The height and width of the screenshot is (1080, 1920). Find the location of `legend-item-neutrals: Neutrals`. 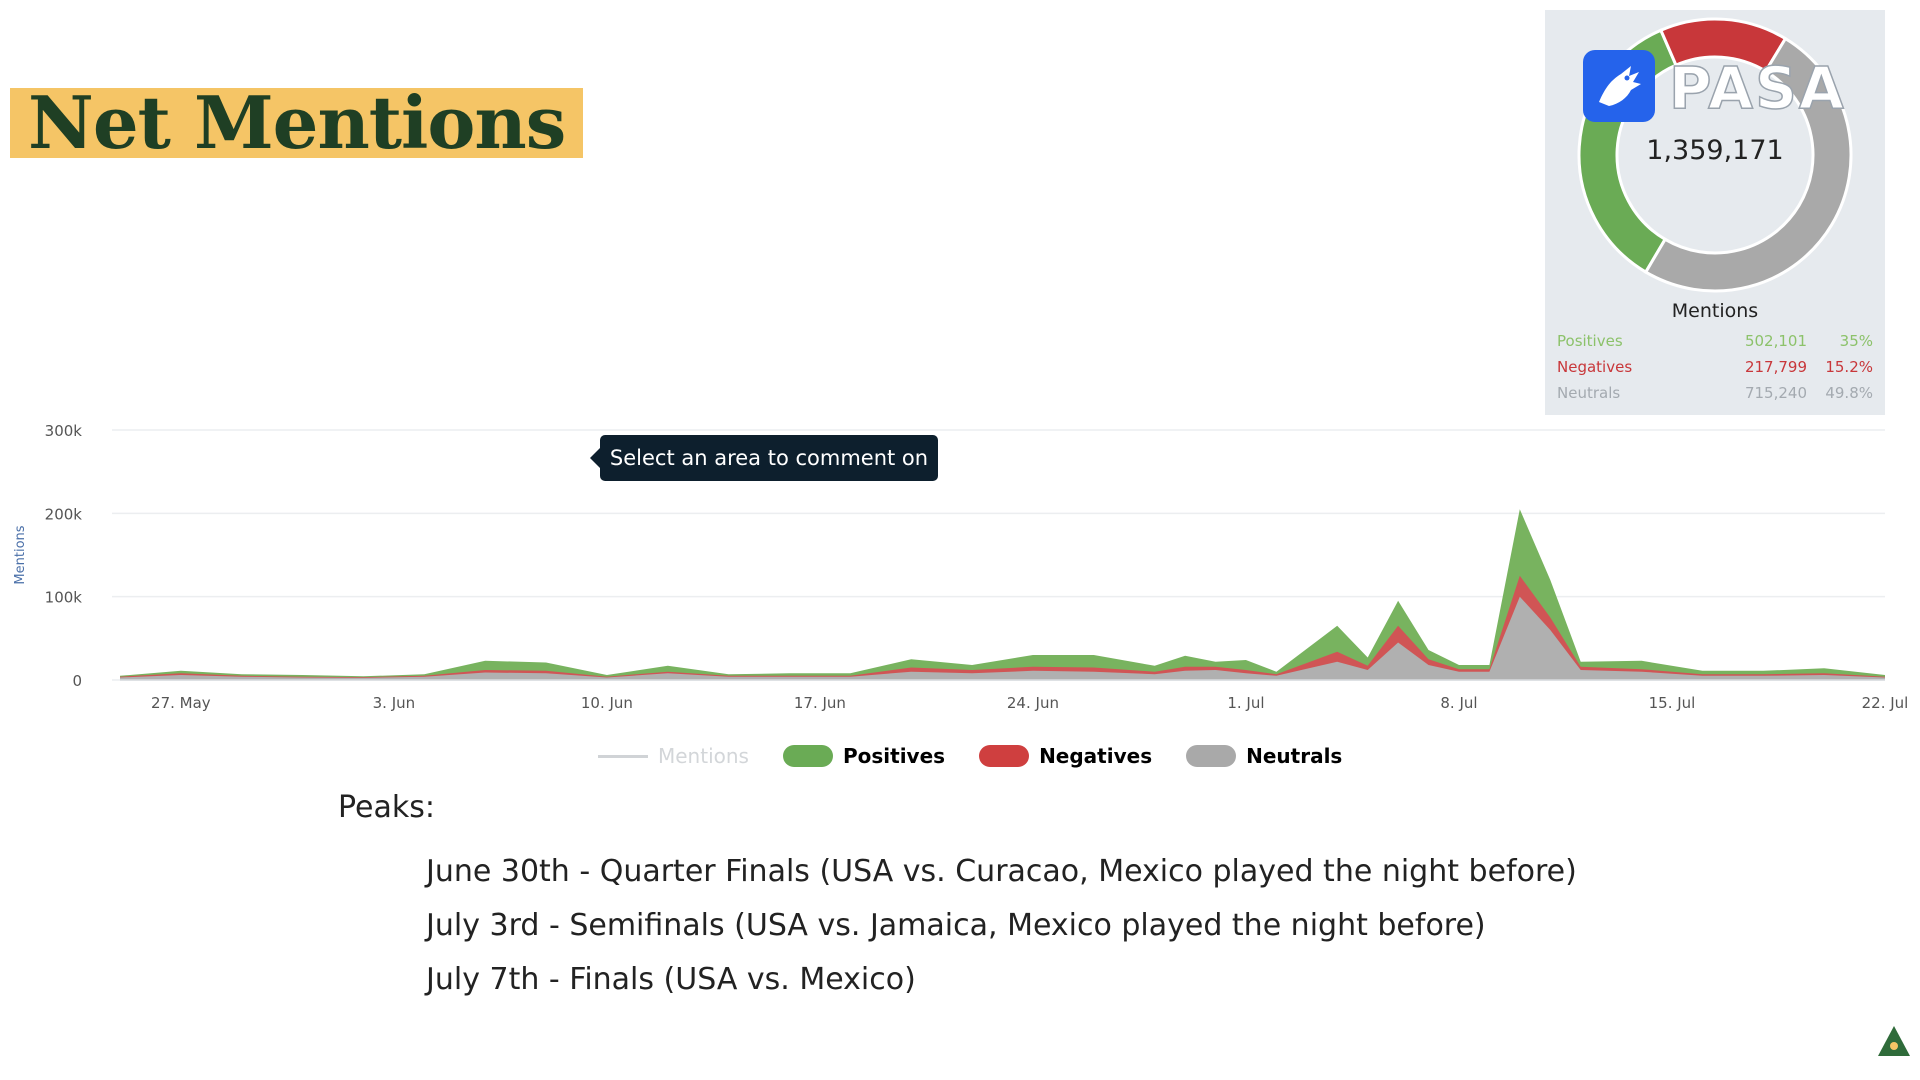

legend-item-neutrals: Neutrals is located at coordinates (1264, 756).